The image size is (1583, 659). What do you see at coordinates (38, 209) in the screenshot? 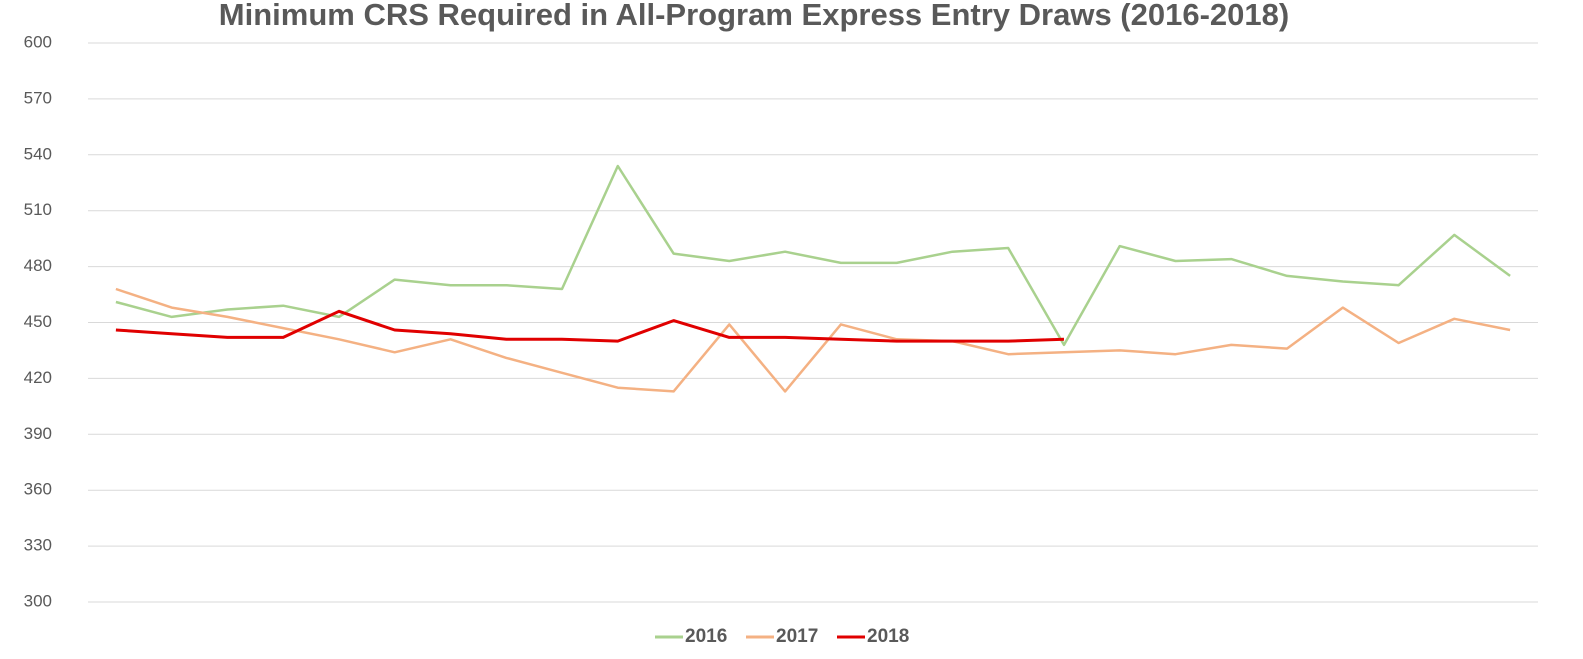
I see `y-tick-label: 510` at bounding box center [38, 209].